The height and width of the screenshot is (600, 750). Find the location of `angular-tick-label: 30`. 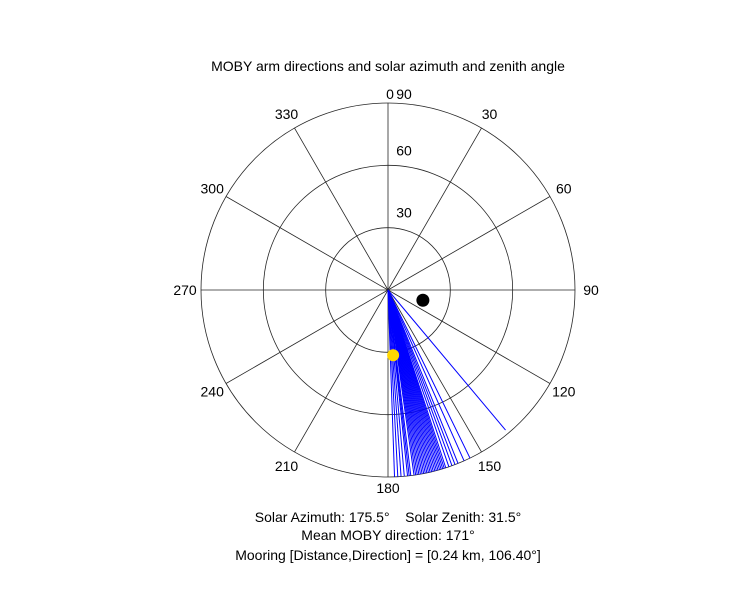

angular-tick-label: 30 is located at coordinates (490, 114).